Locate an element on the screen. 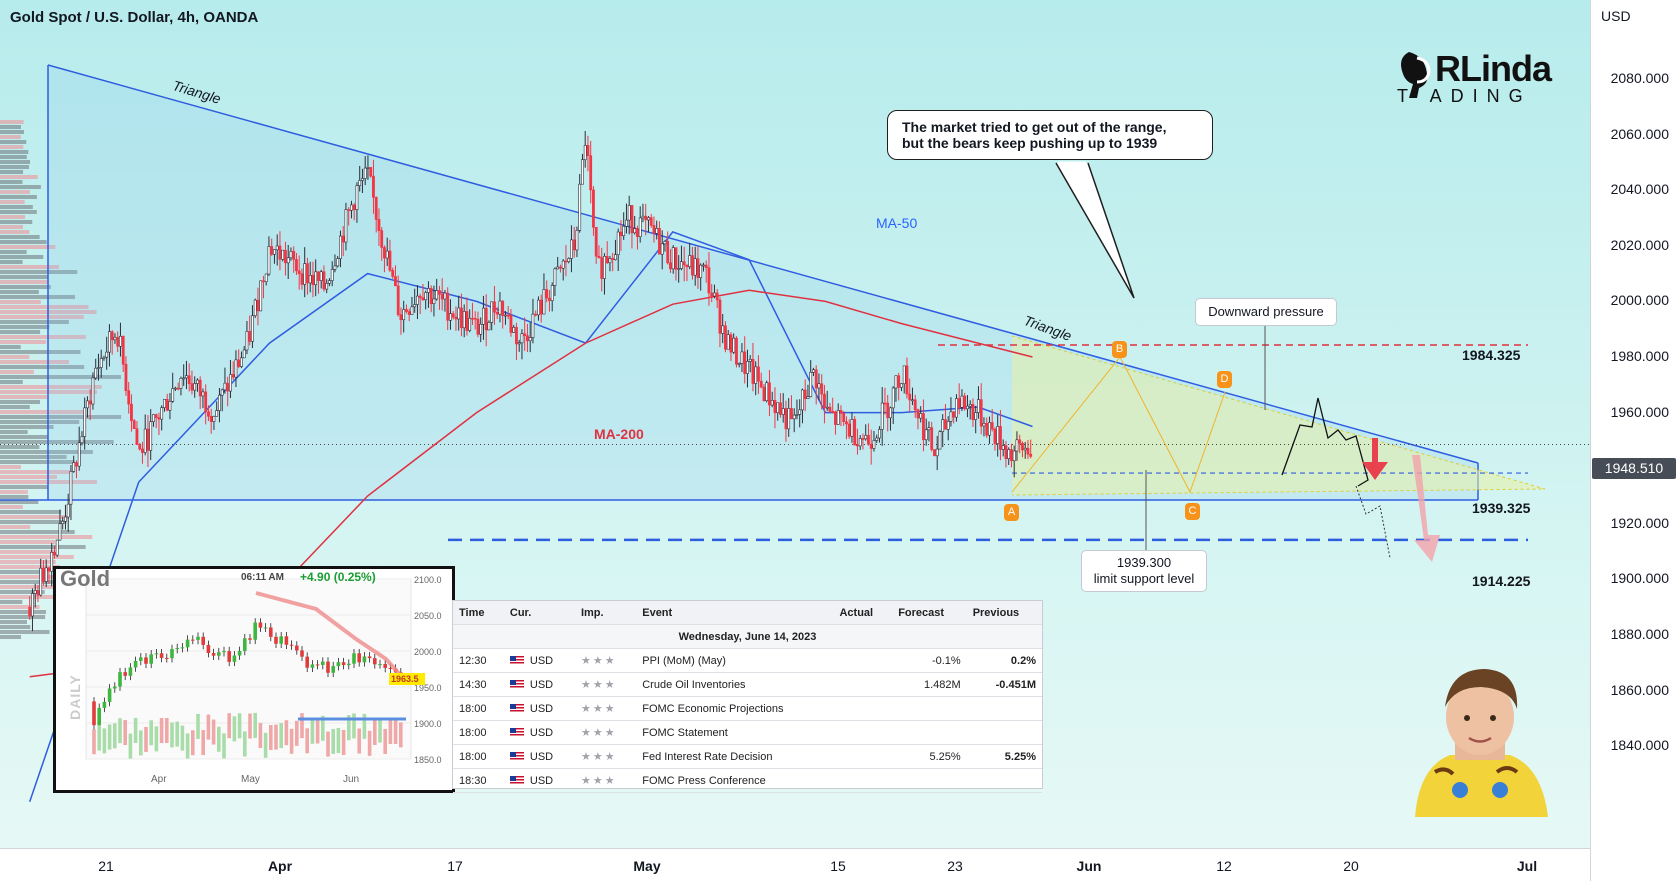 The width and height of the screenshot is (1680, 882). point-c-marker: C is located at coordinates (1192, 511).